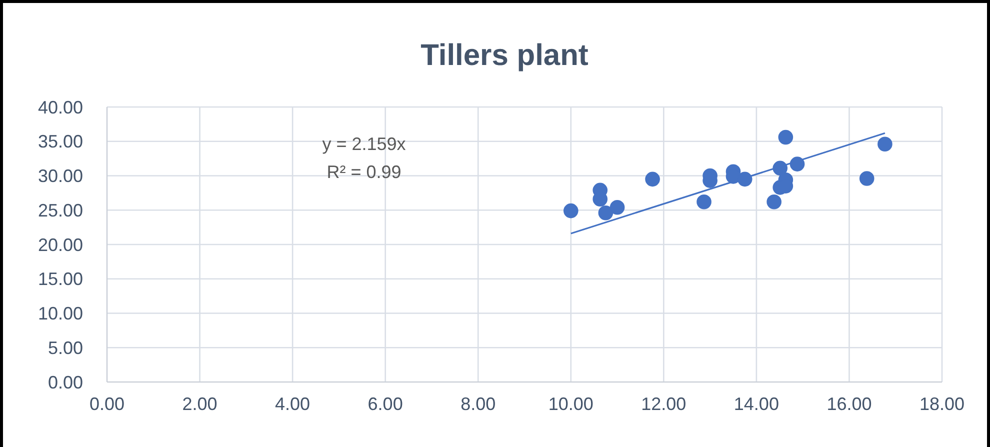 This screenshot has width=990, height=447. What do you see at coordinates (756, 404) in the screenshot?
I see `x-tick-label: 14.00` at bounding box center [756, 404].